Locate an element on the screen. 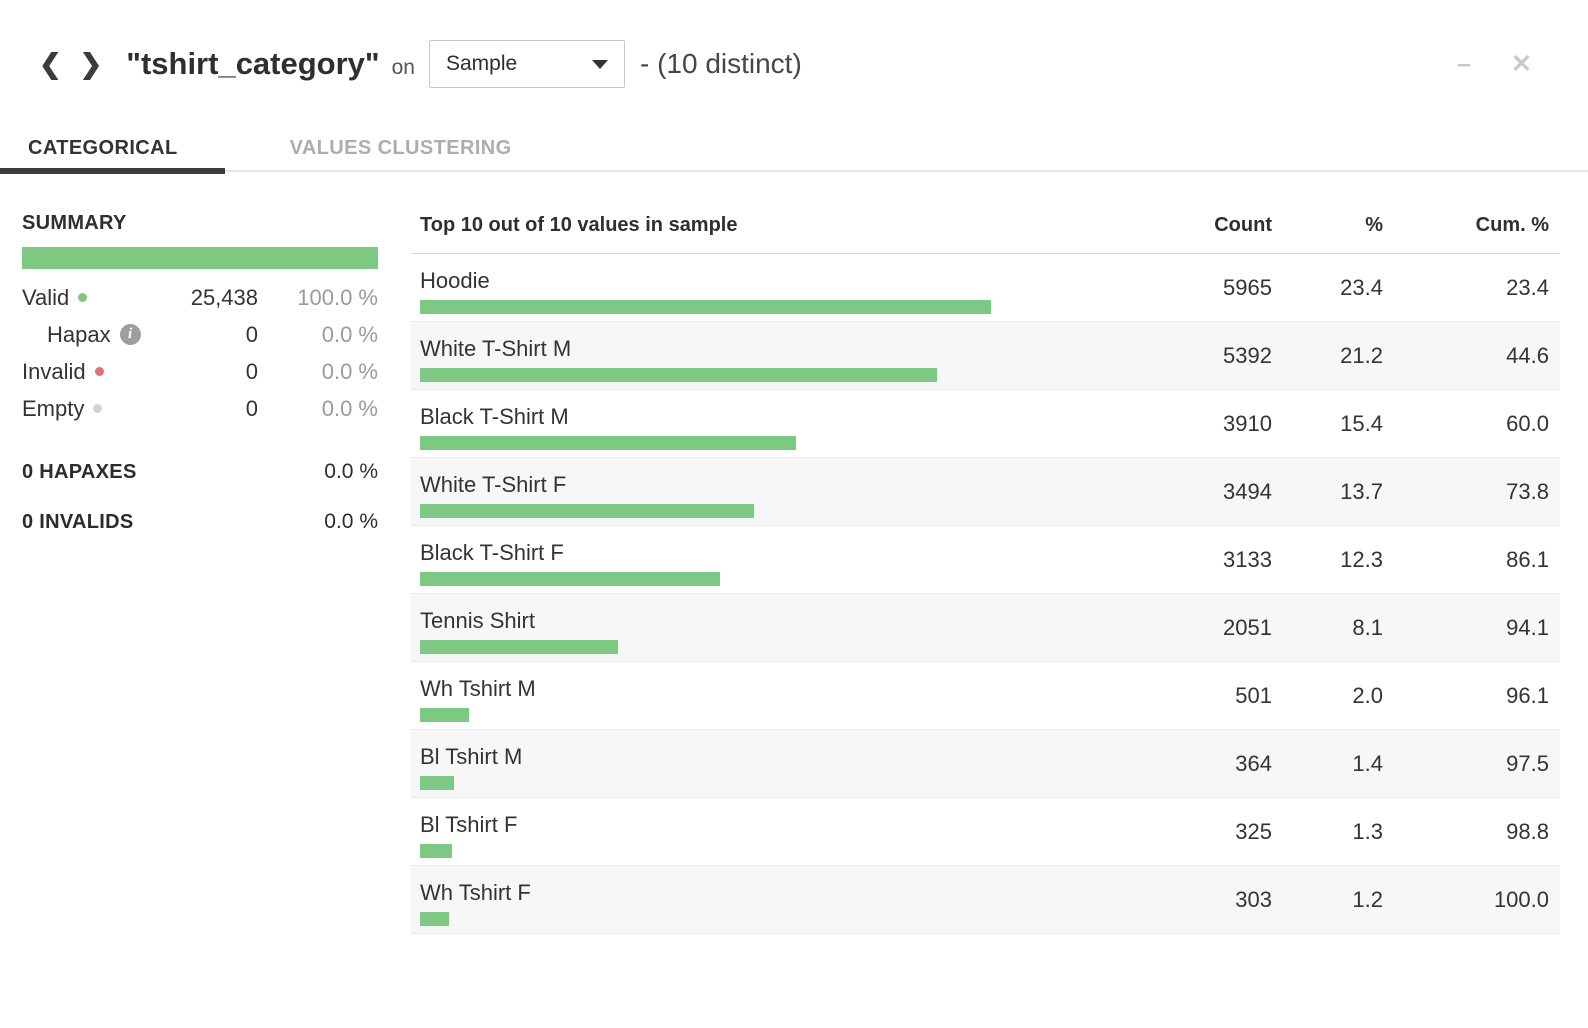 The height and width of the screenshot is (1028, 1588). empty-dot-icon is located at coordinates (98, 408).